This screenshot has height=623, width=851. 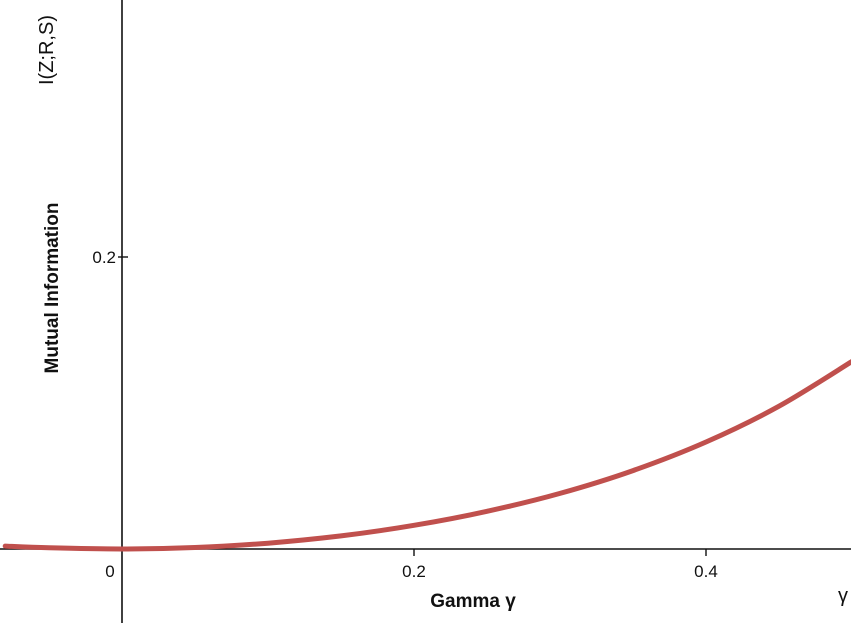 What do you see at coordinates (843, 596) in the screenshot?
I see `x-axis-symbol: γ` at bounding box center [843, 596].